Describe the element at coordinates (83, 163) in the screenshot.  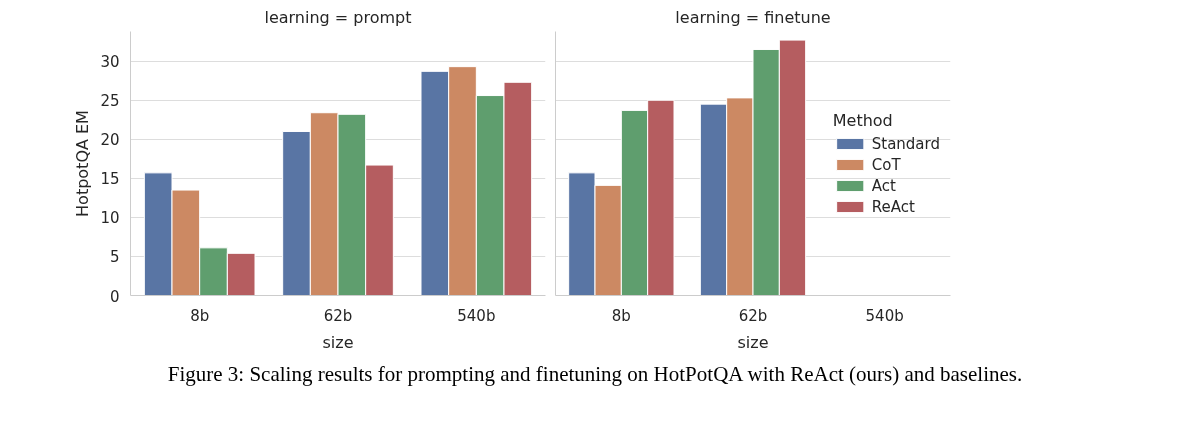
I see `y-axis-title: HotpotQA EM` at that location.